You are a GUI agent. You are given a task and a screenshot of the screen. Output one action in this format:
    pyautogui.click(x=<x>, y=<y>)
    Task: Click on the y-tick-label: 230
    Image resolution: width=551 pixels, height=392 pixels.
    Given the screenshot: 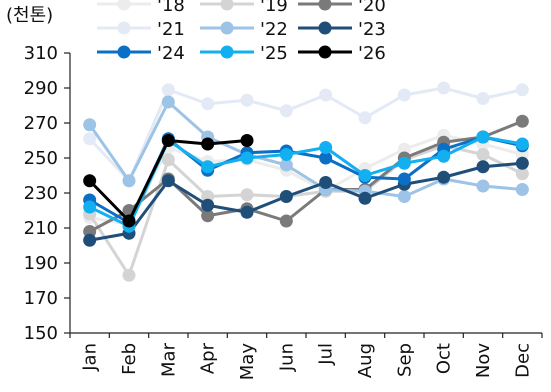 What is the action you would take?
    pyautogui.click(x=41, y=193)
    